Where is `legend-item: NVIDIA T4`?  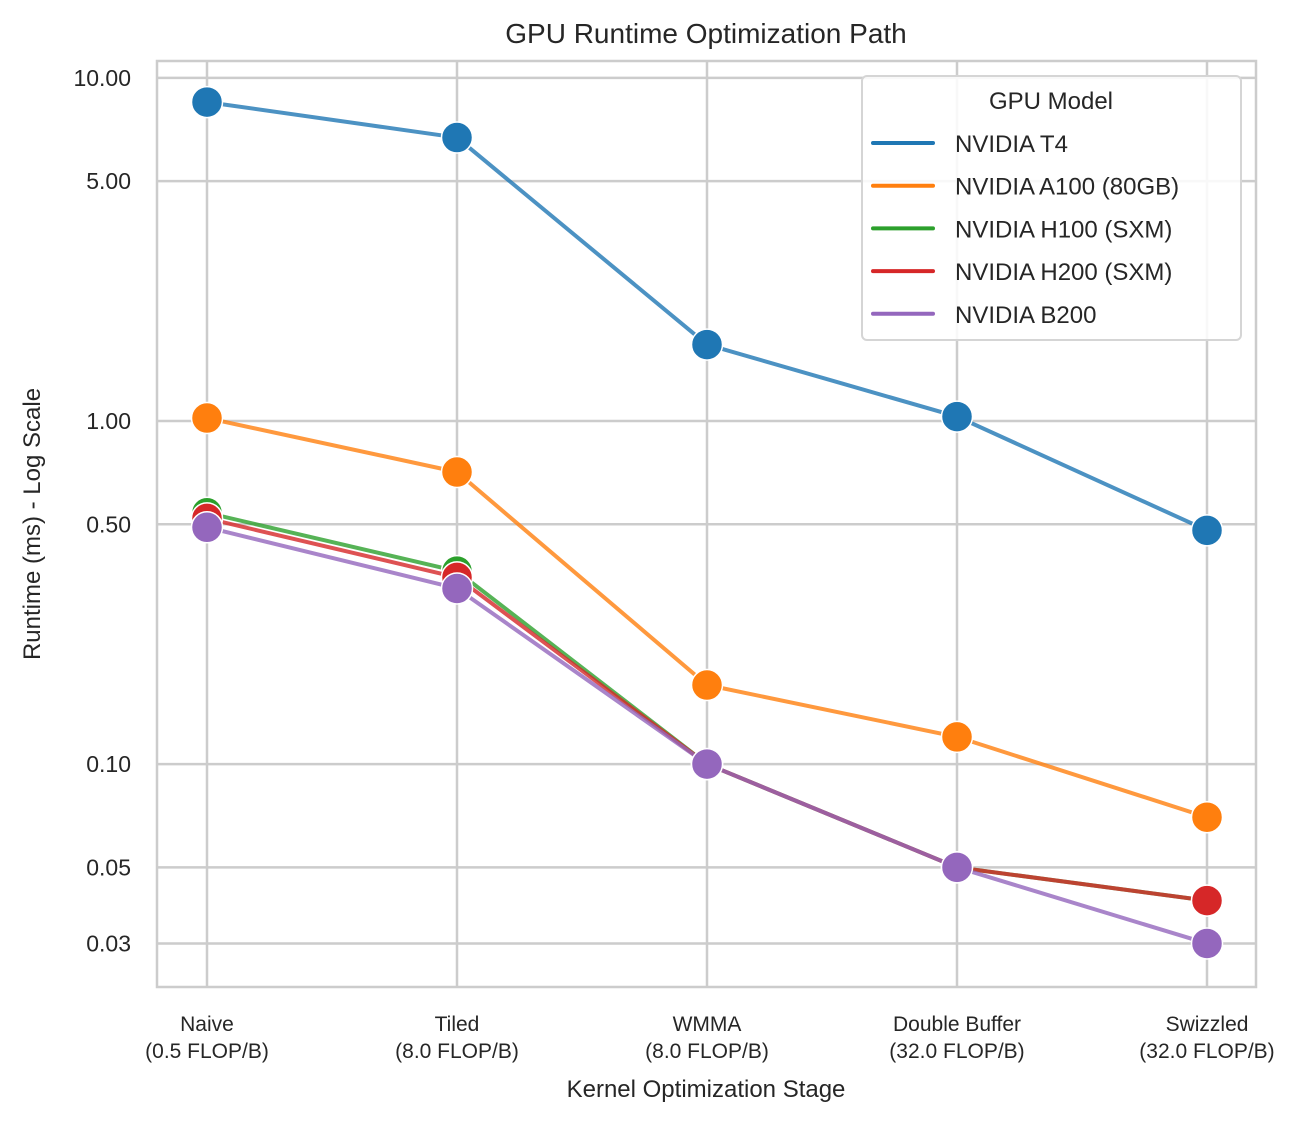
legend-item: NVIDIA T4 is located at coordinates (969, 144).